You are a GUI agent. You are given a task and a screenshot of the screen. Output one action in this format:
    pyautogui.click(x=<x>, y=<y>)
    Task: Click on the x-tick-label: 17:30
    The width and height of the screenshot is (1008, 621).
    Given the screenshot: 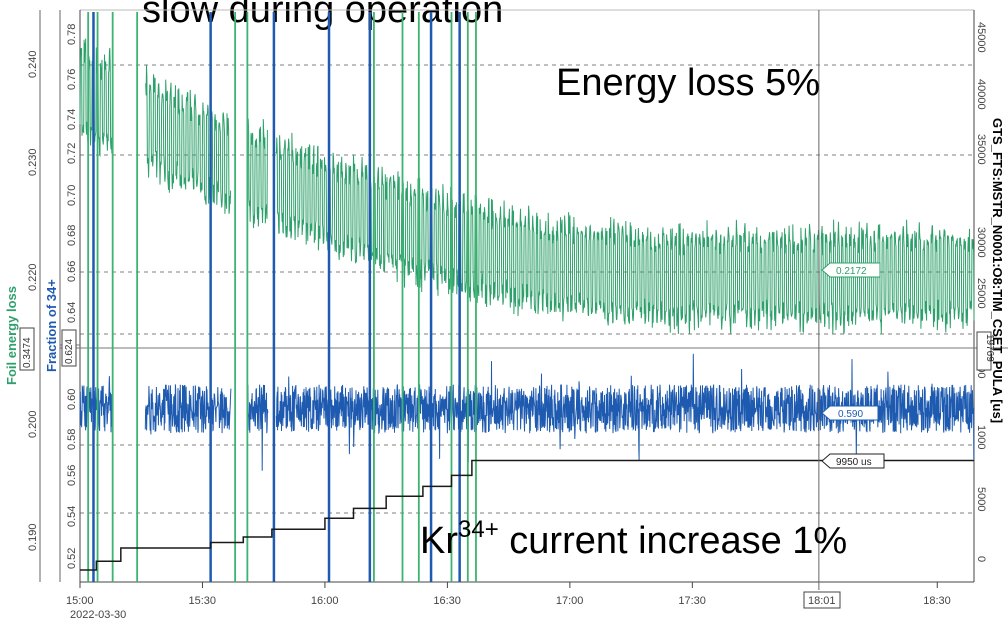 What is the action you would take?
    pyautogui.click(x=692, y=601)
    